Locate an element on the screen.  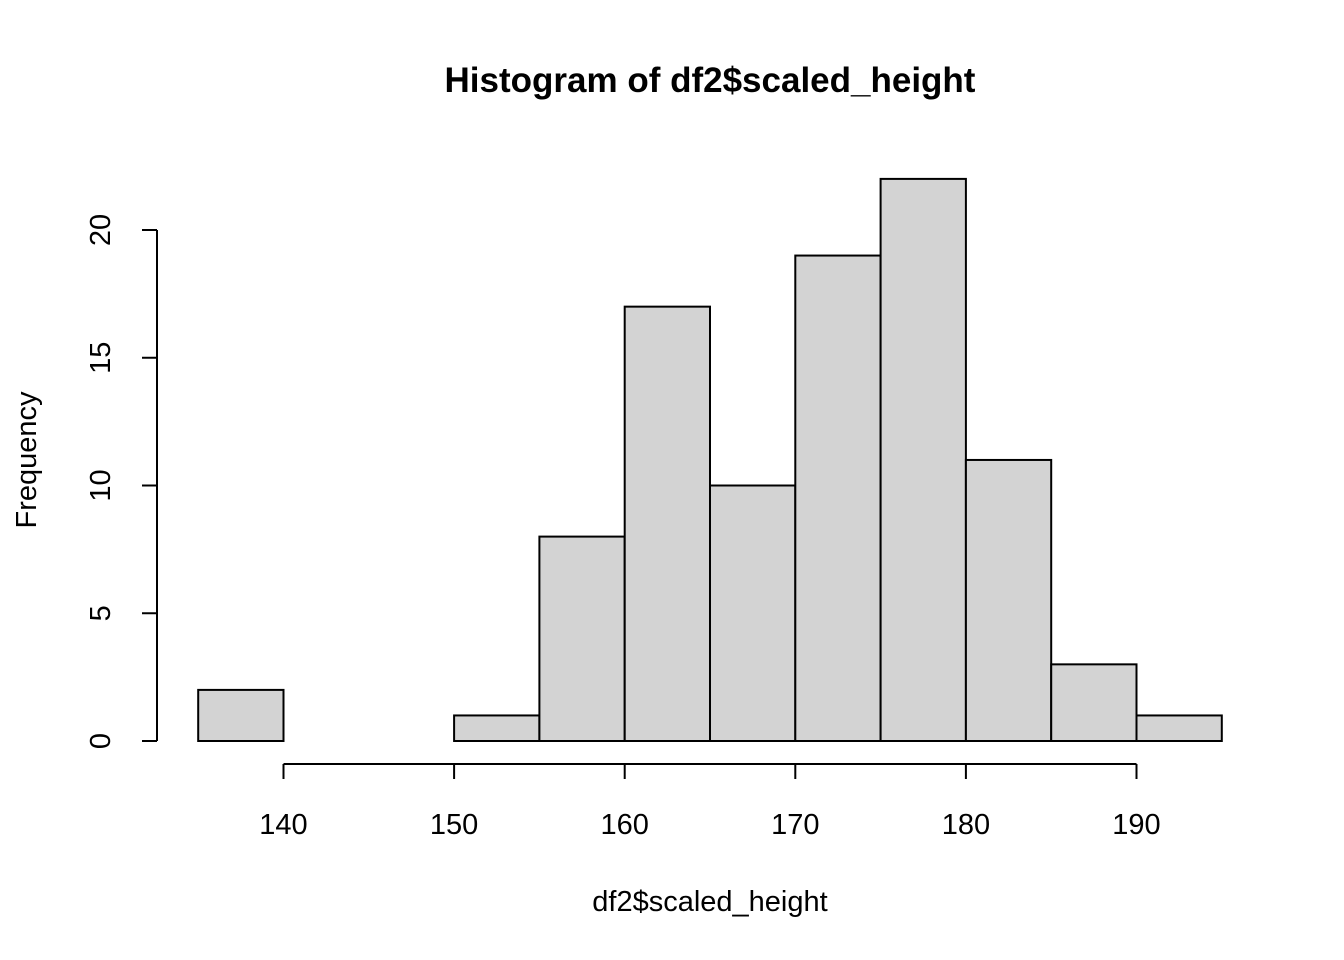
x-tick-label: 150 is located at coordinates (454, 825).